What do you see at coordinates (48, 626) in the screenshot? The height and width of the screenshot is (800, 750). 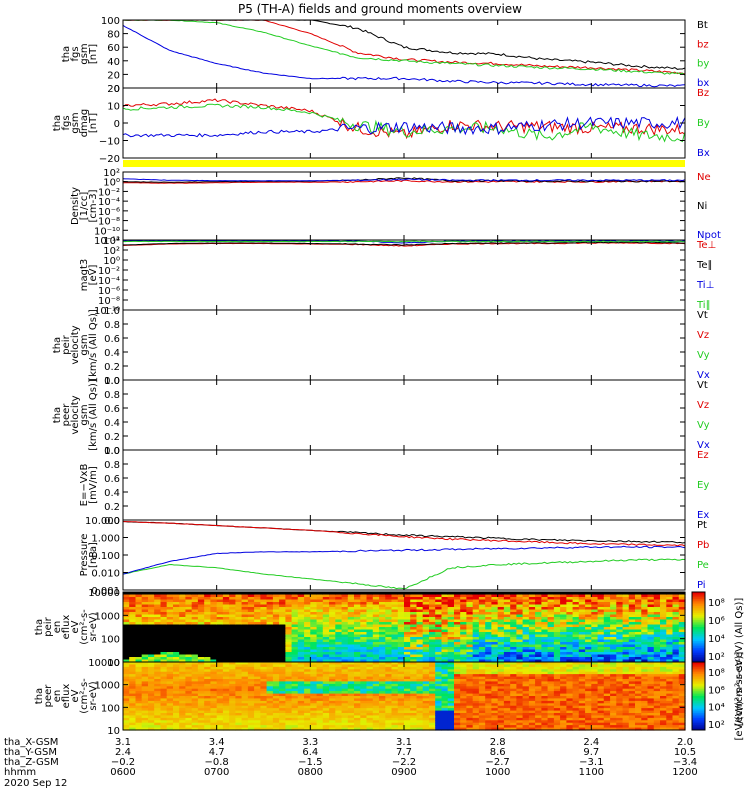 I see `y-axis-label-line: peir` at bounding box center [48, 626].